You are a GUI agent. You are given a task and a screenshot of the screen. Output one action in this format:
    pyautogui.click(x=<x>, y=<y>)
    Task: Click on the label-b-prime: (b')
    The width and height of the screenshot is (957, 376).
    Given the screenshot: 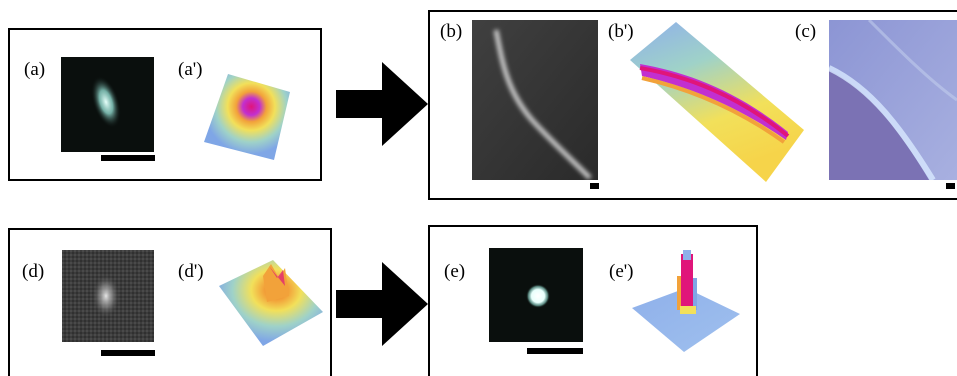 What is the action you would take?
    pyautogui.click(x=621, y=31)
    